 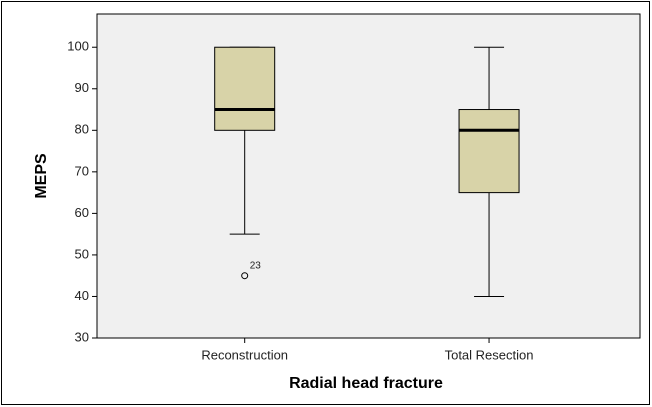 I want to click on x-tick-label: Total Resection, so click(x=489, y=354).